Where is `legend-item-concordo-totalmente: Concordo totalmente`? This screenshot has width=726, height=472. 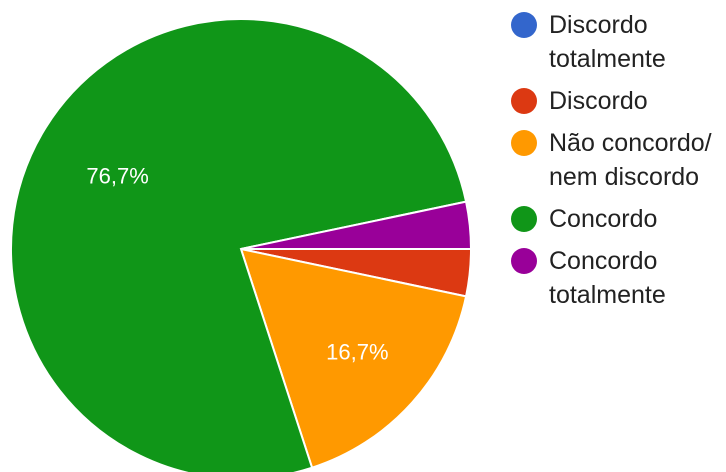 legend-item-concordo-totalmente: Concordo totalmente is located at coordinates (616, 278).